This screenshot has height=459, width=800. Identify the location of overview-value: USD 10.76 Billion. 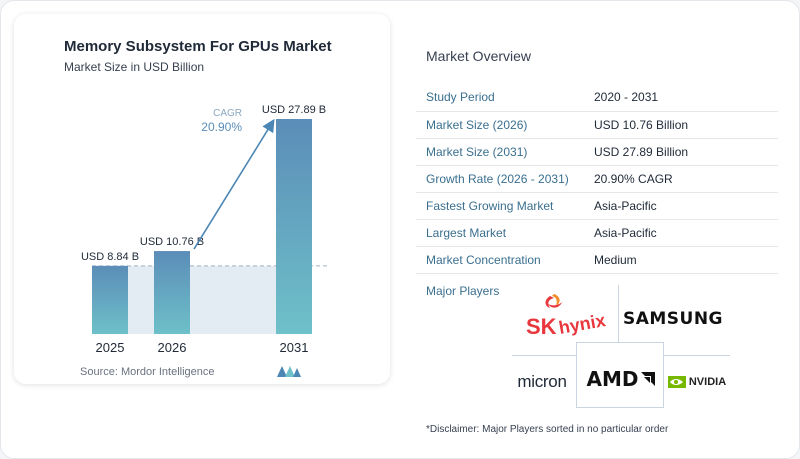
(682, 125).